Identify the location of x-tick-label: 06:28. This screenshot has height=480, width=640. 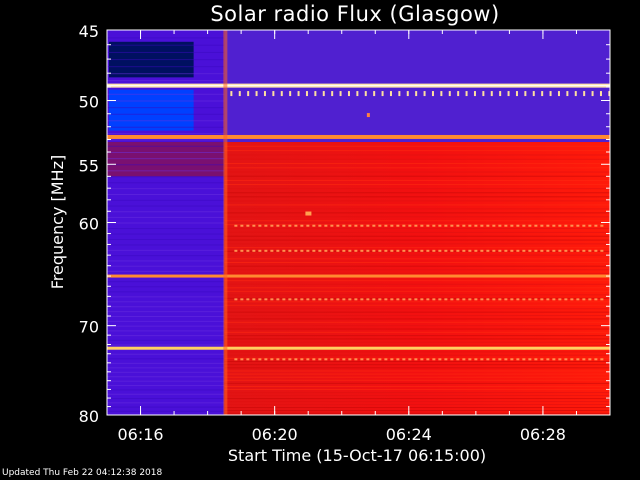
(543, 434).